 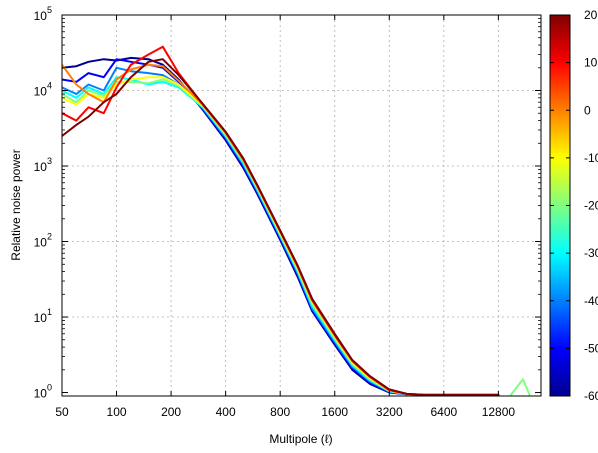 I want to click on colorbar-ticks: 20 10 0 -10 -20 -30 -40 -50 -60, so click(x=574, y=205).